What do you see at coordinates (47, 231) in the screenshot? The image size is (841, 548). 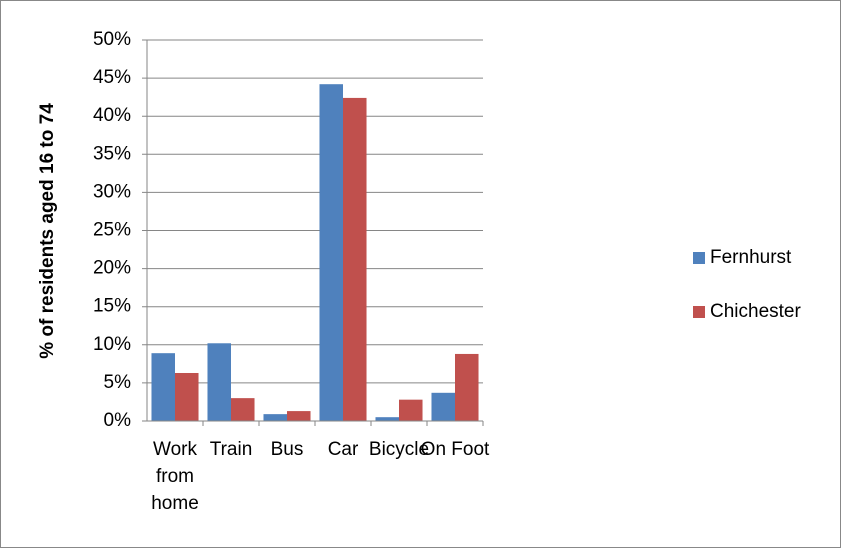 I see `y-axis-title: % of residents aged 16 to 74` at bounding box center [47, 231].